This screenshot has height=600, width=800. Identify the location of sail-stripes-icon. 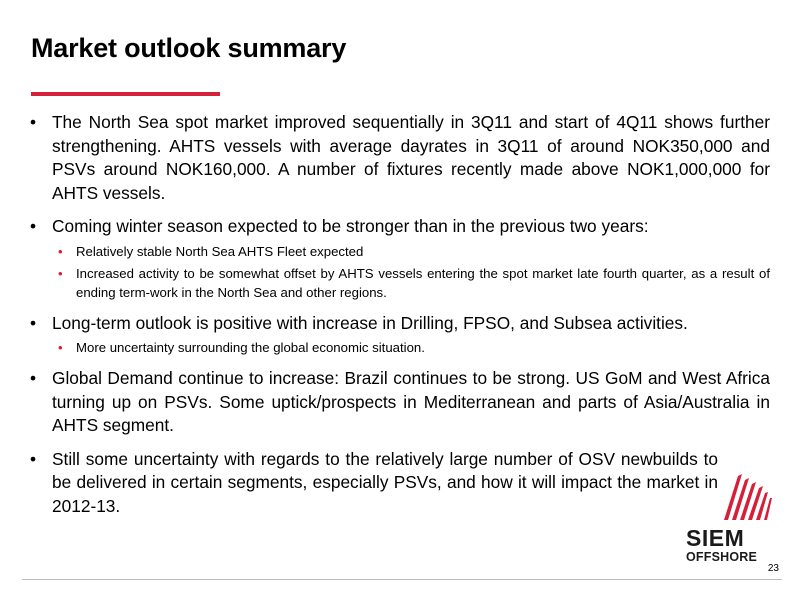
(748, 497).